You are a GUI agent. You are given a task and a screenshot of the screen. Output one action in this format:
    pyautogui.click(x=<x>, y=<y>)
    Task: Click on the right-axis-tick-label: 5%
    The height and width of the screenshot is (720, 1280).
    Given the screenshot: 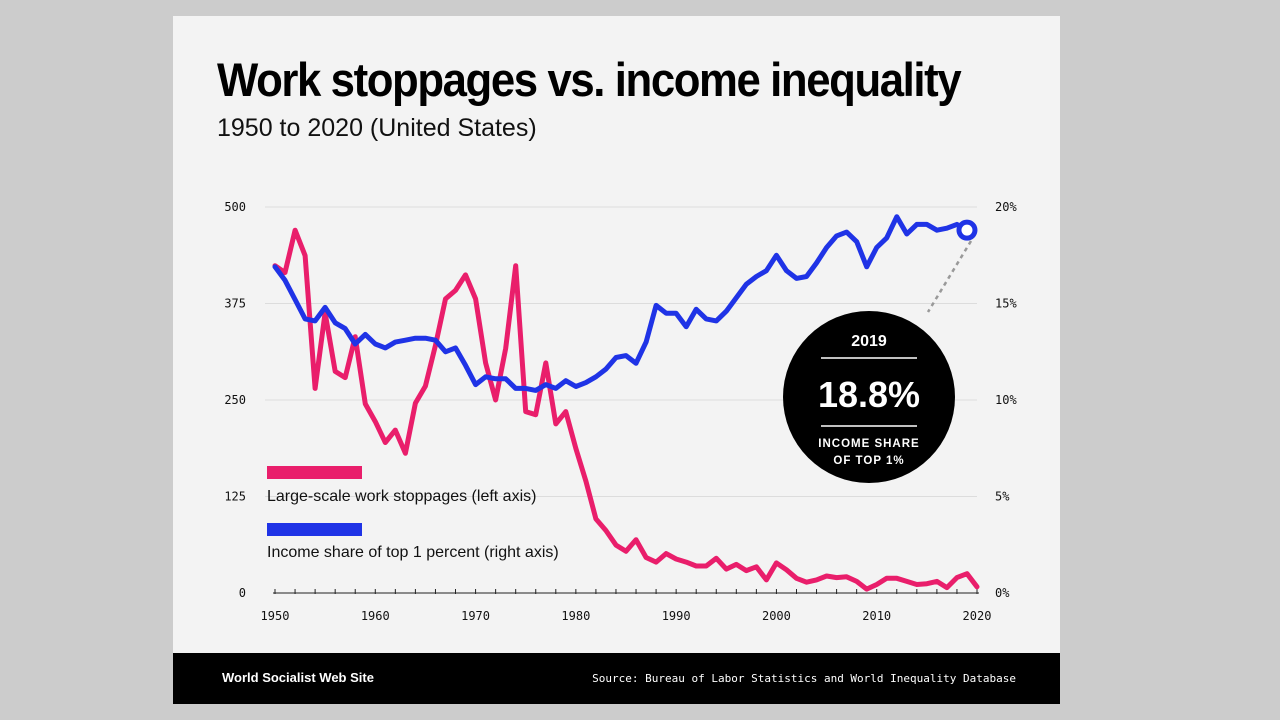 What is the action you would take?
    pyautogui.click(x=1002, y=497)
    